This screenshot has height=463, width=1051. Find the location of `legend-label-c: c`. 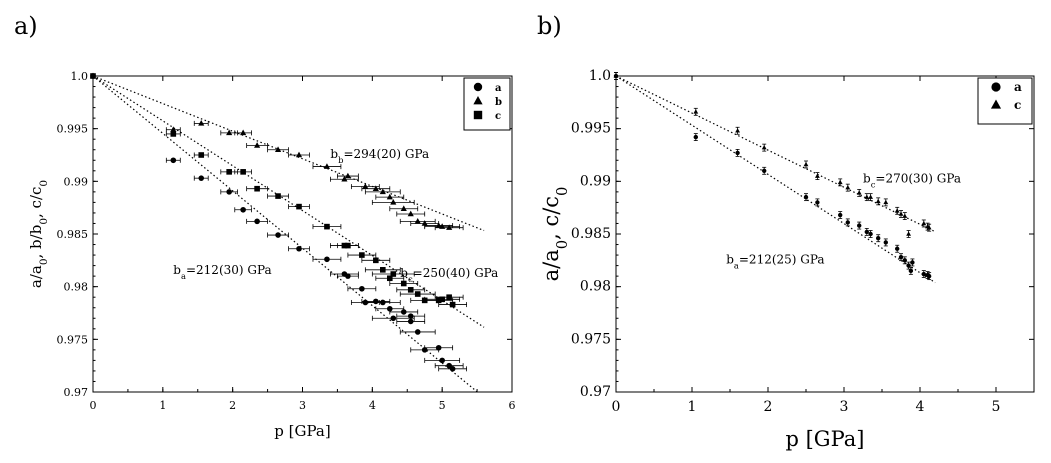

legend-label-c: c is located at coordinates (498, 116).